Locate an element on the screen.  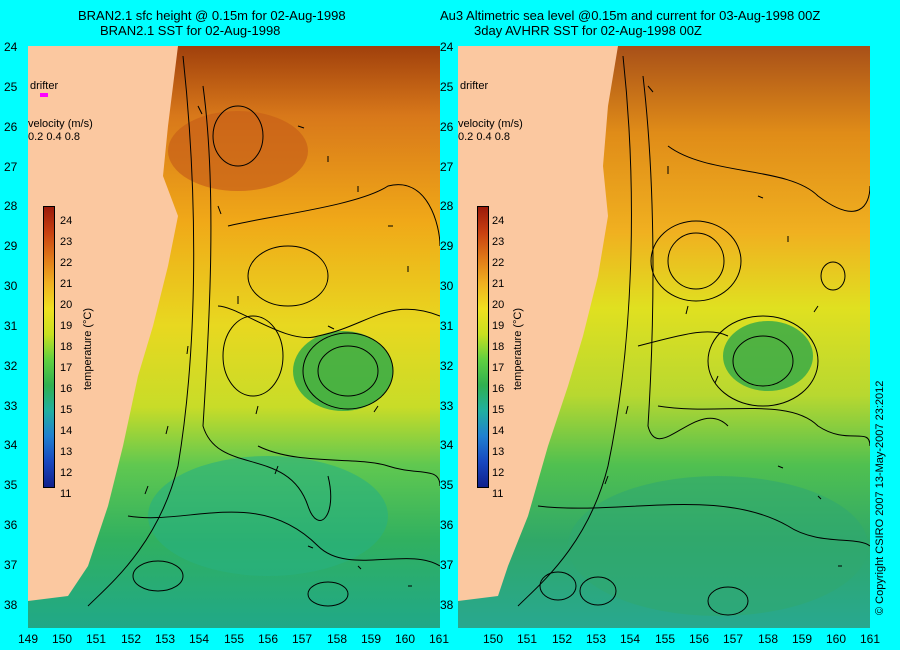
left-title-line2: BRAN2.1 SST for 02-Aug-1998 is located at coordinates (190, 30).